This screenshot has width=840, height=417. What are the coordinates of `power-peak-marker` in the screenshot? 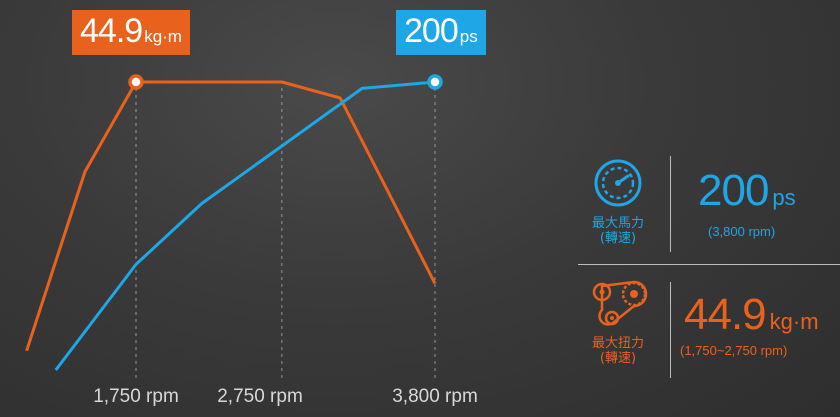 It's located at (435, 82).